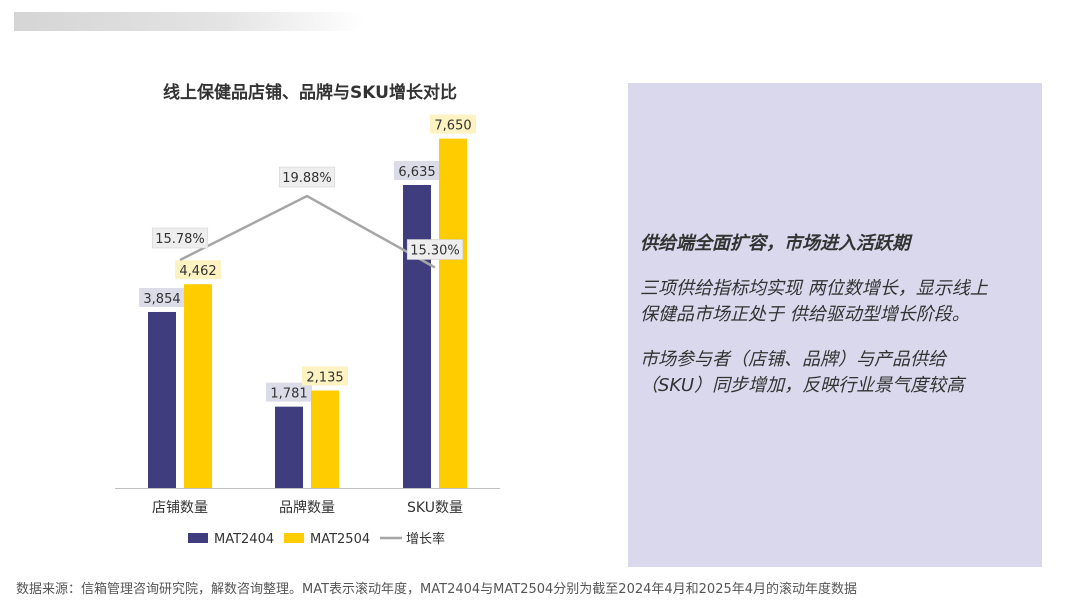 Image resolution: width=1080 pixels, height=608 pixels. I want to click on legend-label: MAT2504, so click(340, 539).